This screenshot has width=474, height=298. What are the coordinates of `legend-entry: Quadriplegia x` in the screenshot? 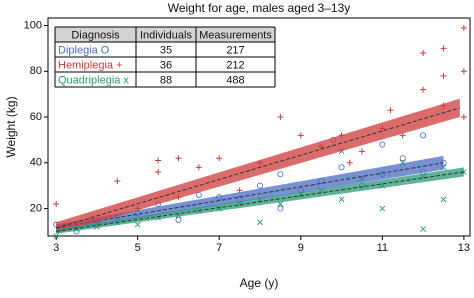 It's located at (93, 80).